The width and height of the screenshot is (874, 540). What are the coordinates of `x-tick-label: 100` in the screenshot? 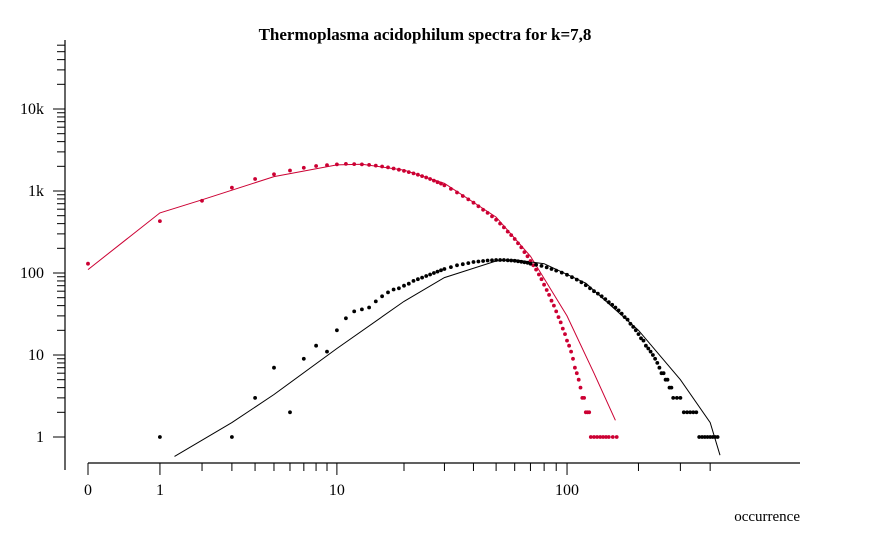 It's located at (567, 490).